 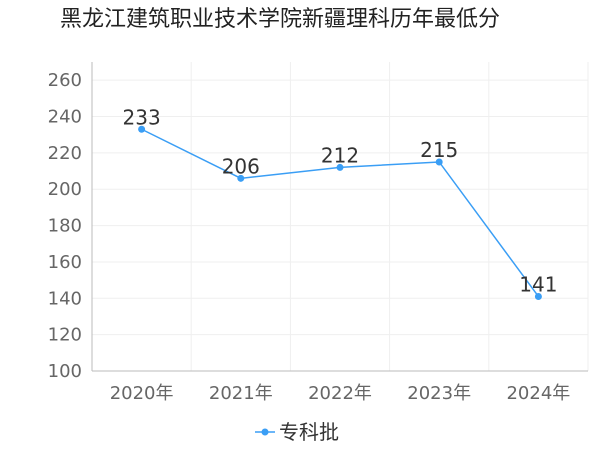 What do you see at coordinates (439, 150) in the screenshot?
I see `data-label: 215` at bounding box center [439, 150].